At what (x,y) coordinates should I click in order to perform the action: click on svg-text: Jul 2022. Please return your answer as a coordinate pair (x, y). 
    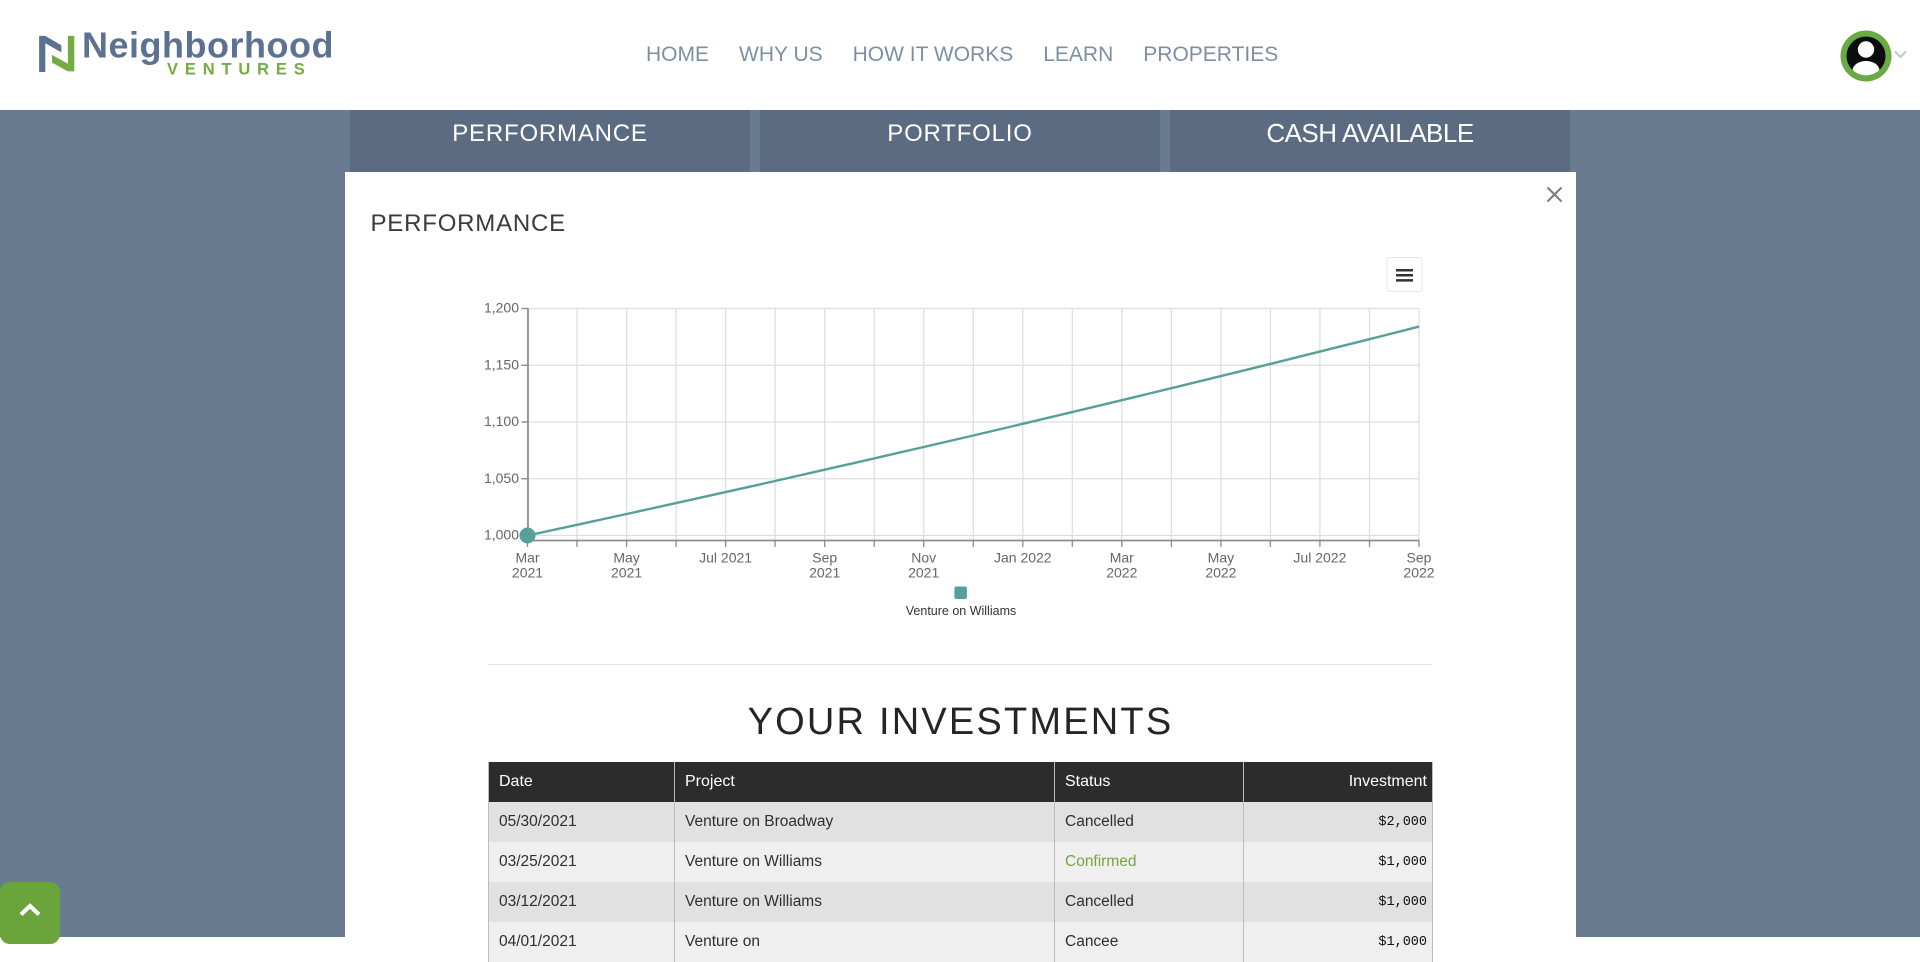
    Looking at the image, I should click on (1319, 557).